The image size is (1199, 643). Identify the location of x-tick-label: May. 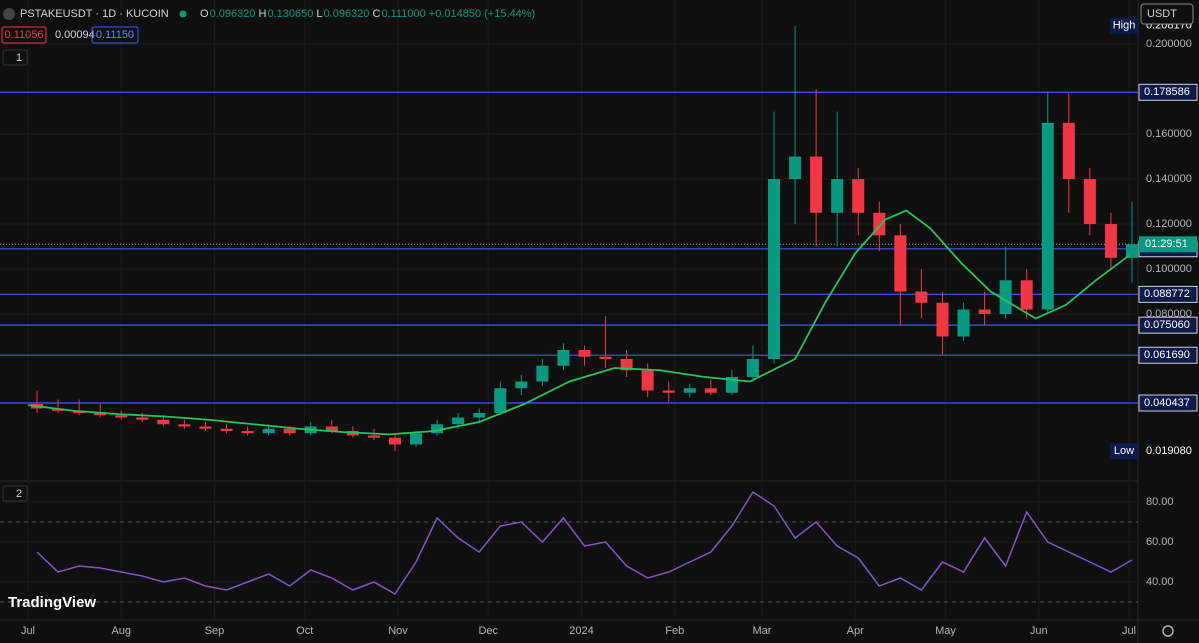
(945, 631).